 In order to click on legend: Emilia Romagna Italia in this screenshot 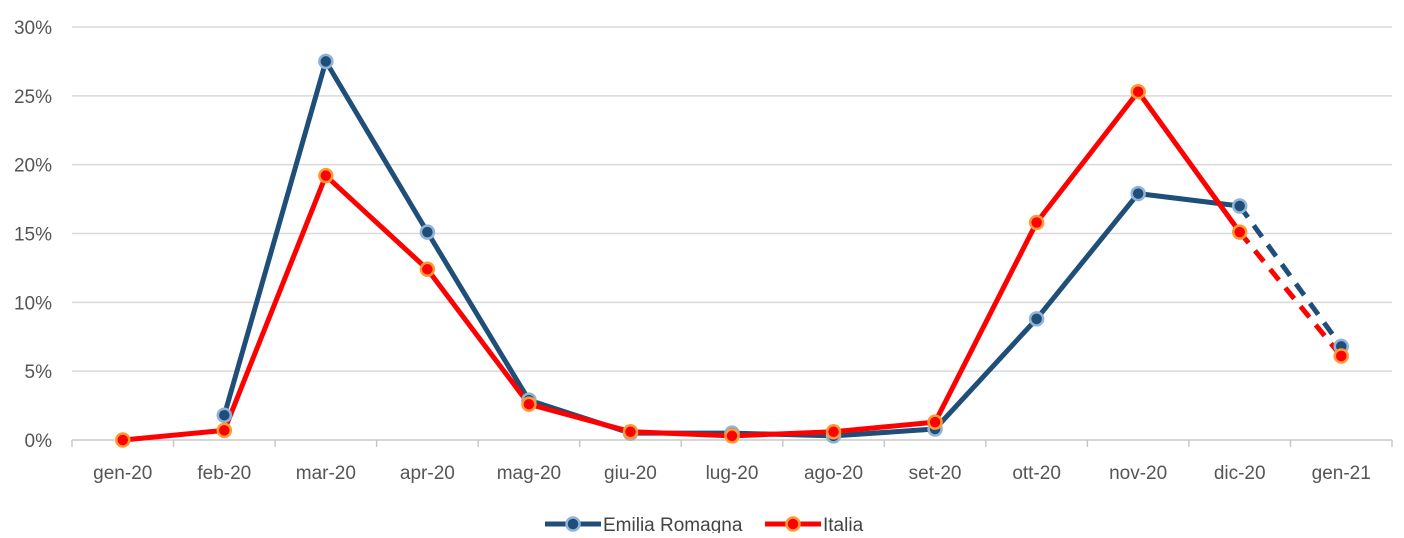, I will do `click(704, 525)`.